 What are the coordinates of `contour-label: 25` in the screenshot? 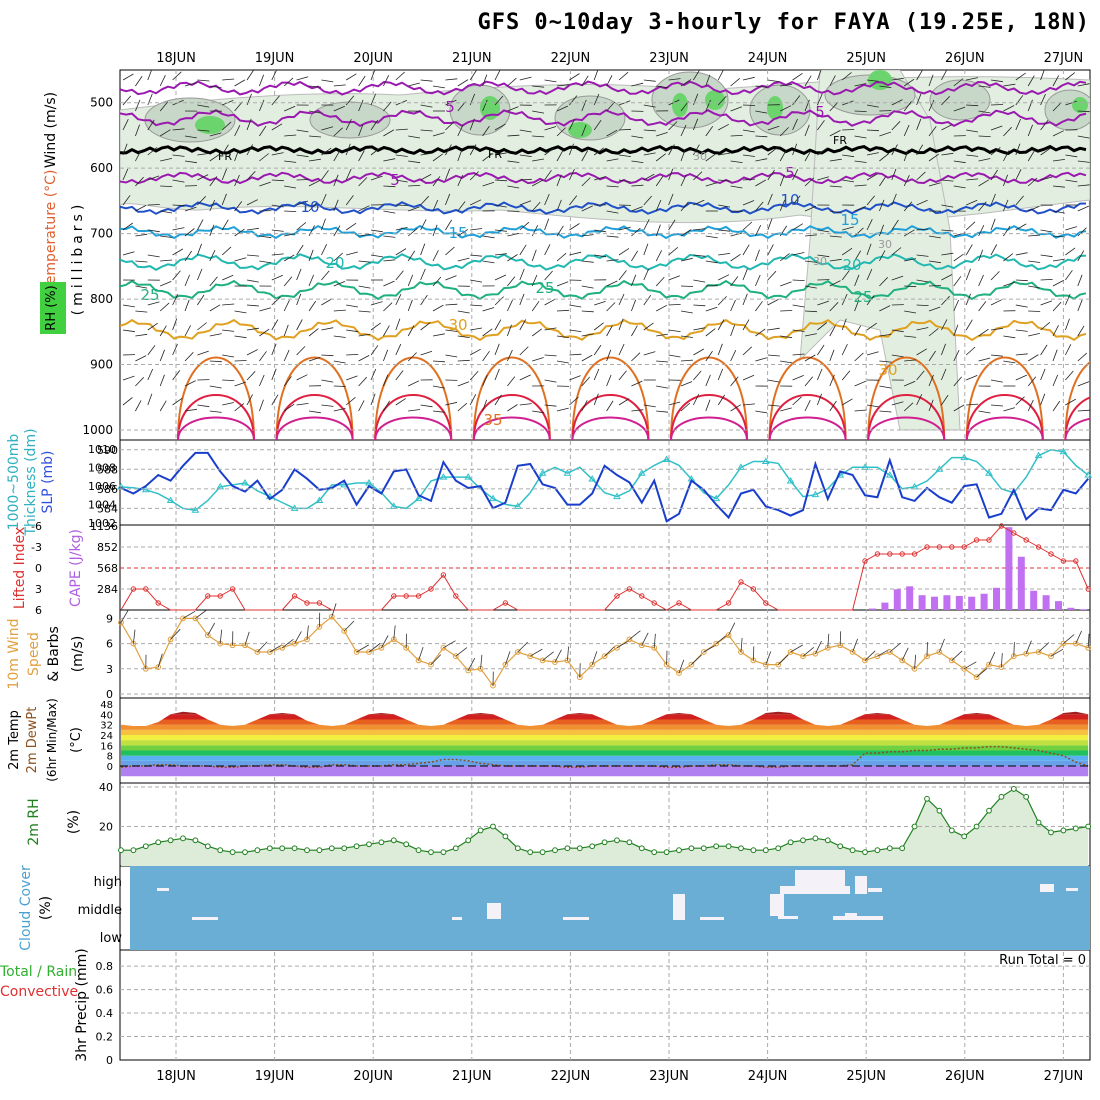 It's located at (862, 297).